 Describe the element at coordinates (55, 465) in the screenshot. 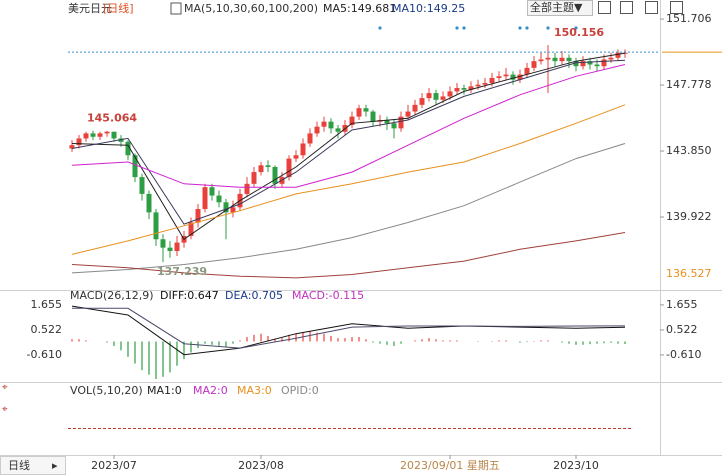

I see `period-tab-icon: ▸` at that location.